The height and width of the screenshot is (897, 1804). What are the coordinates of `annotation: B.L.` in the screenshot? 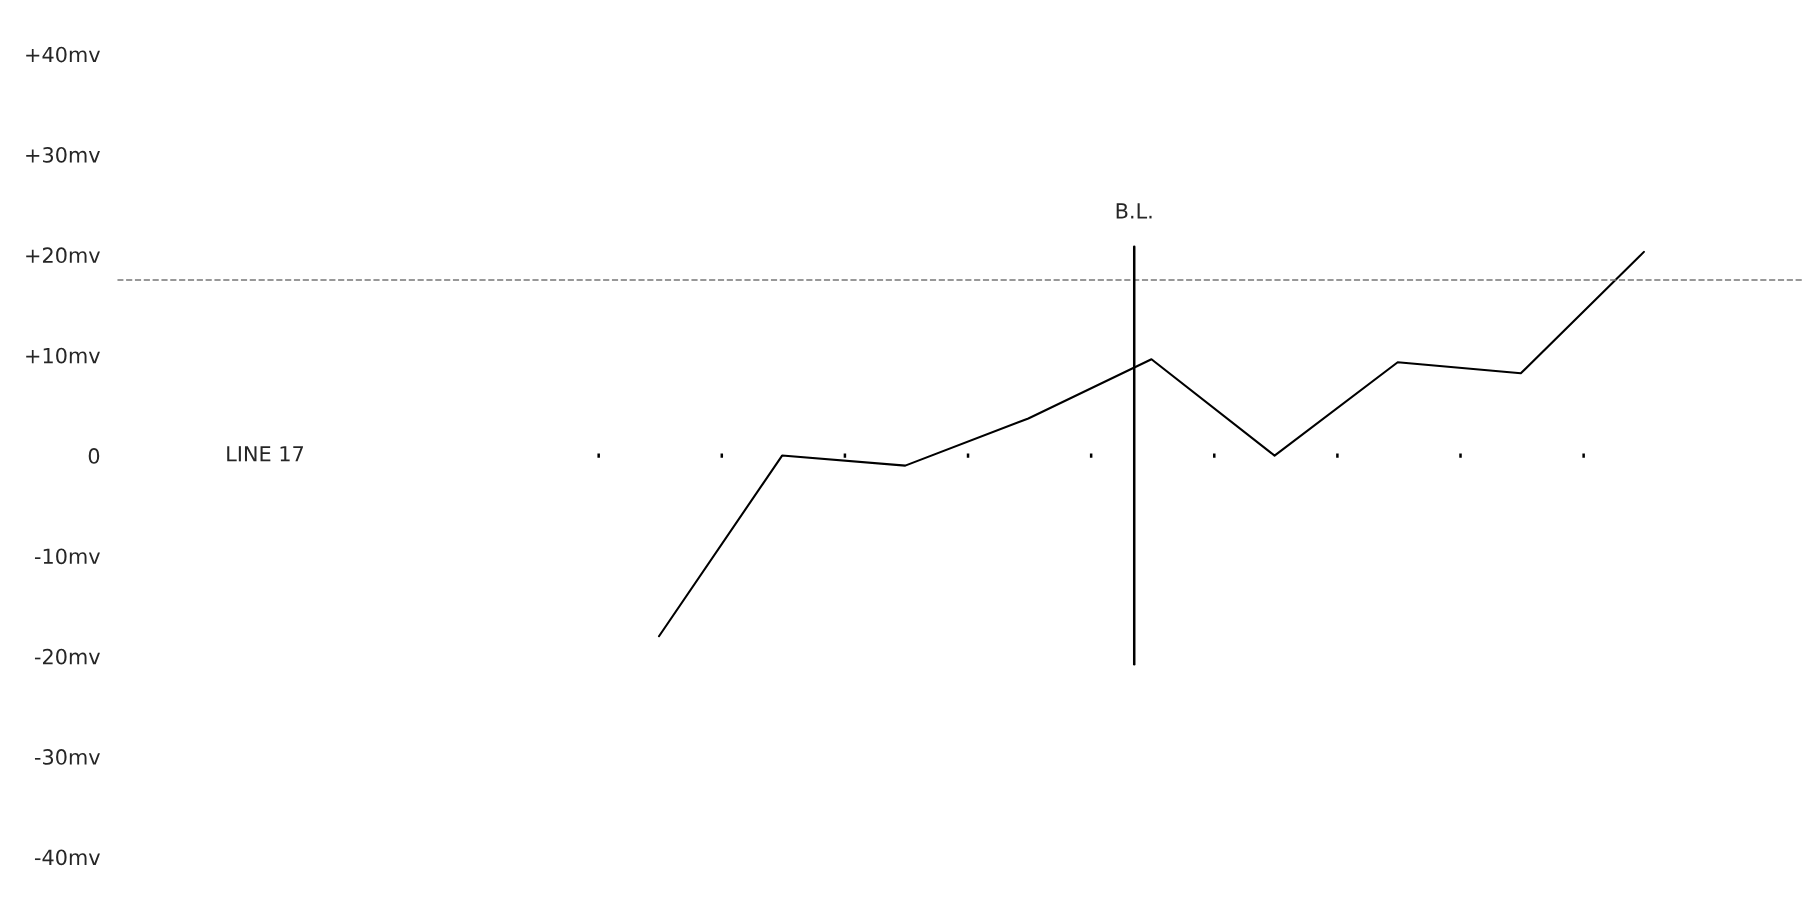 It's located at (1134, 211).